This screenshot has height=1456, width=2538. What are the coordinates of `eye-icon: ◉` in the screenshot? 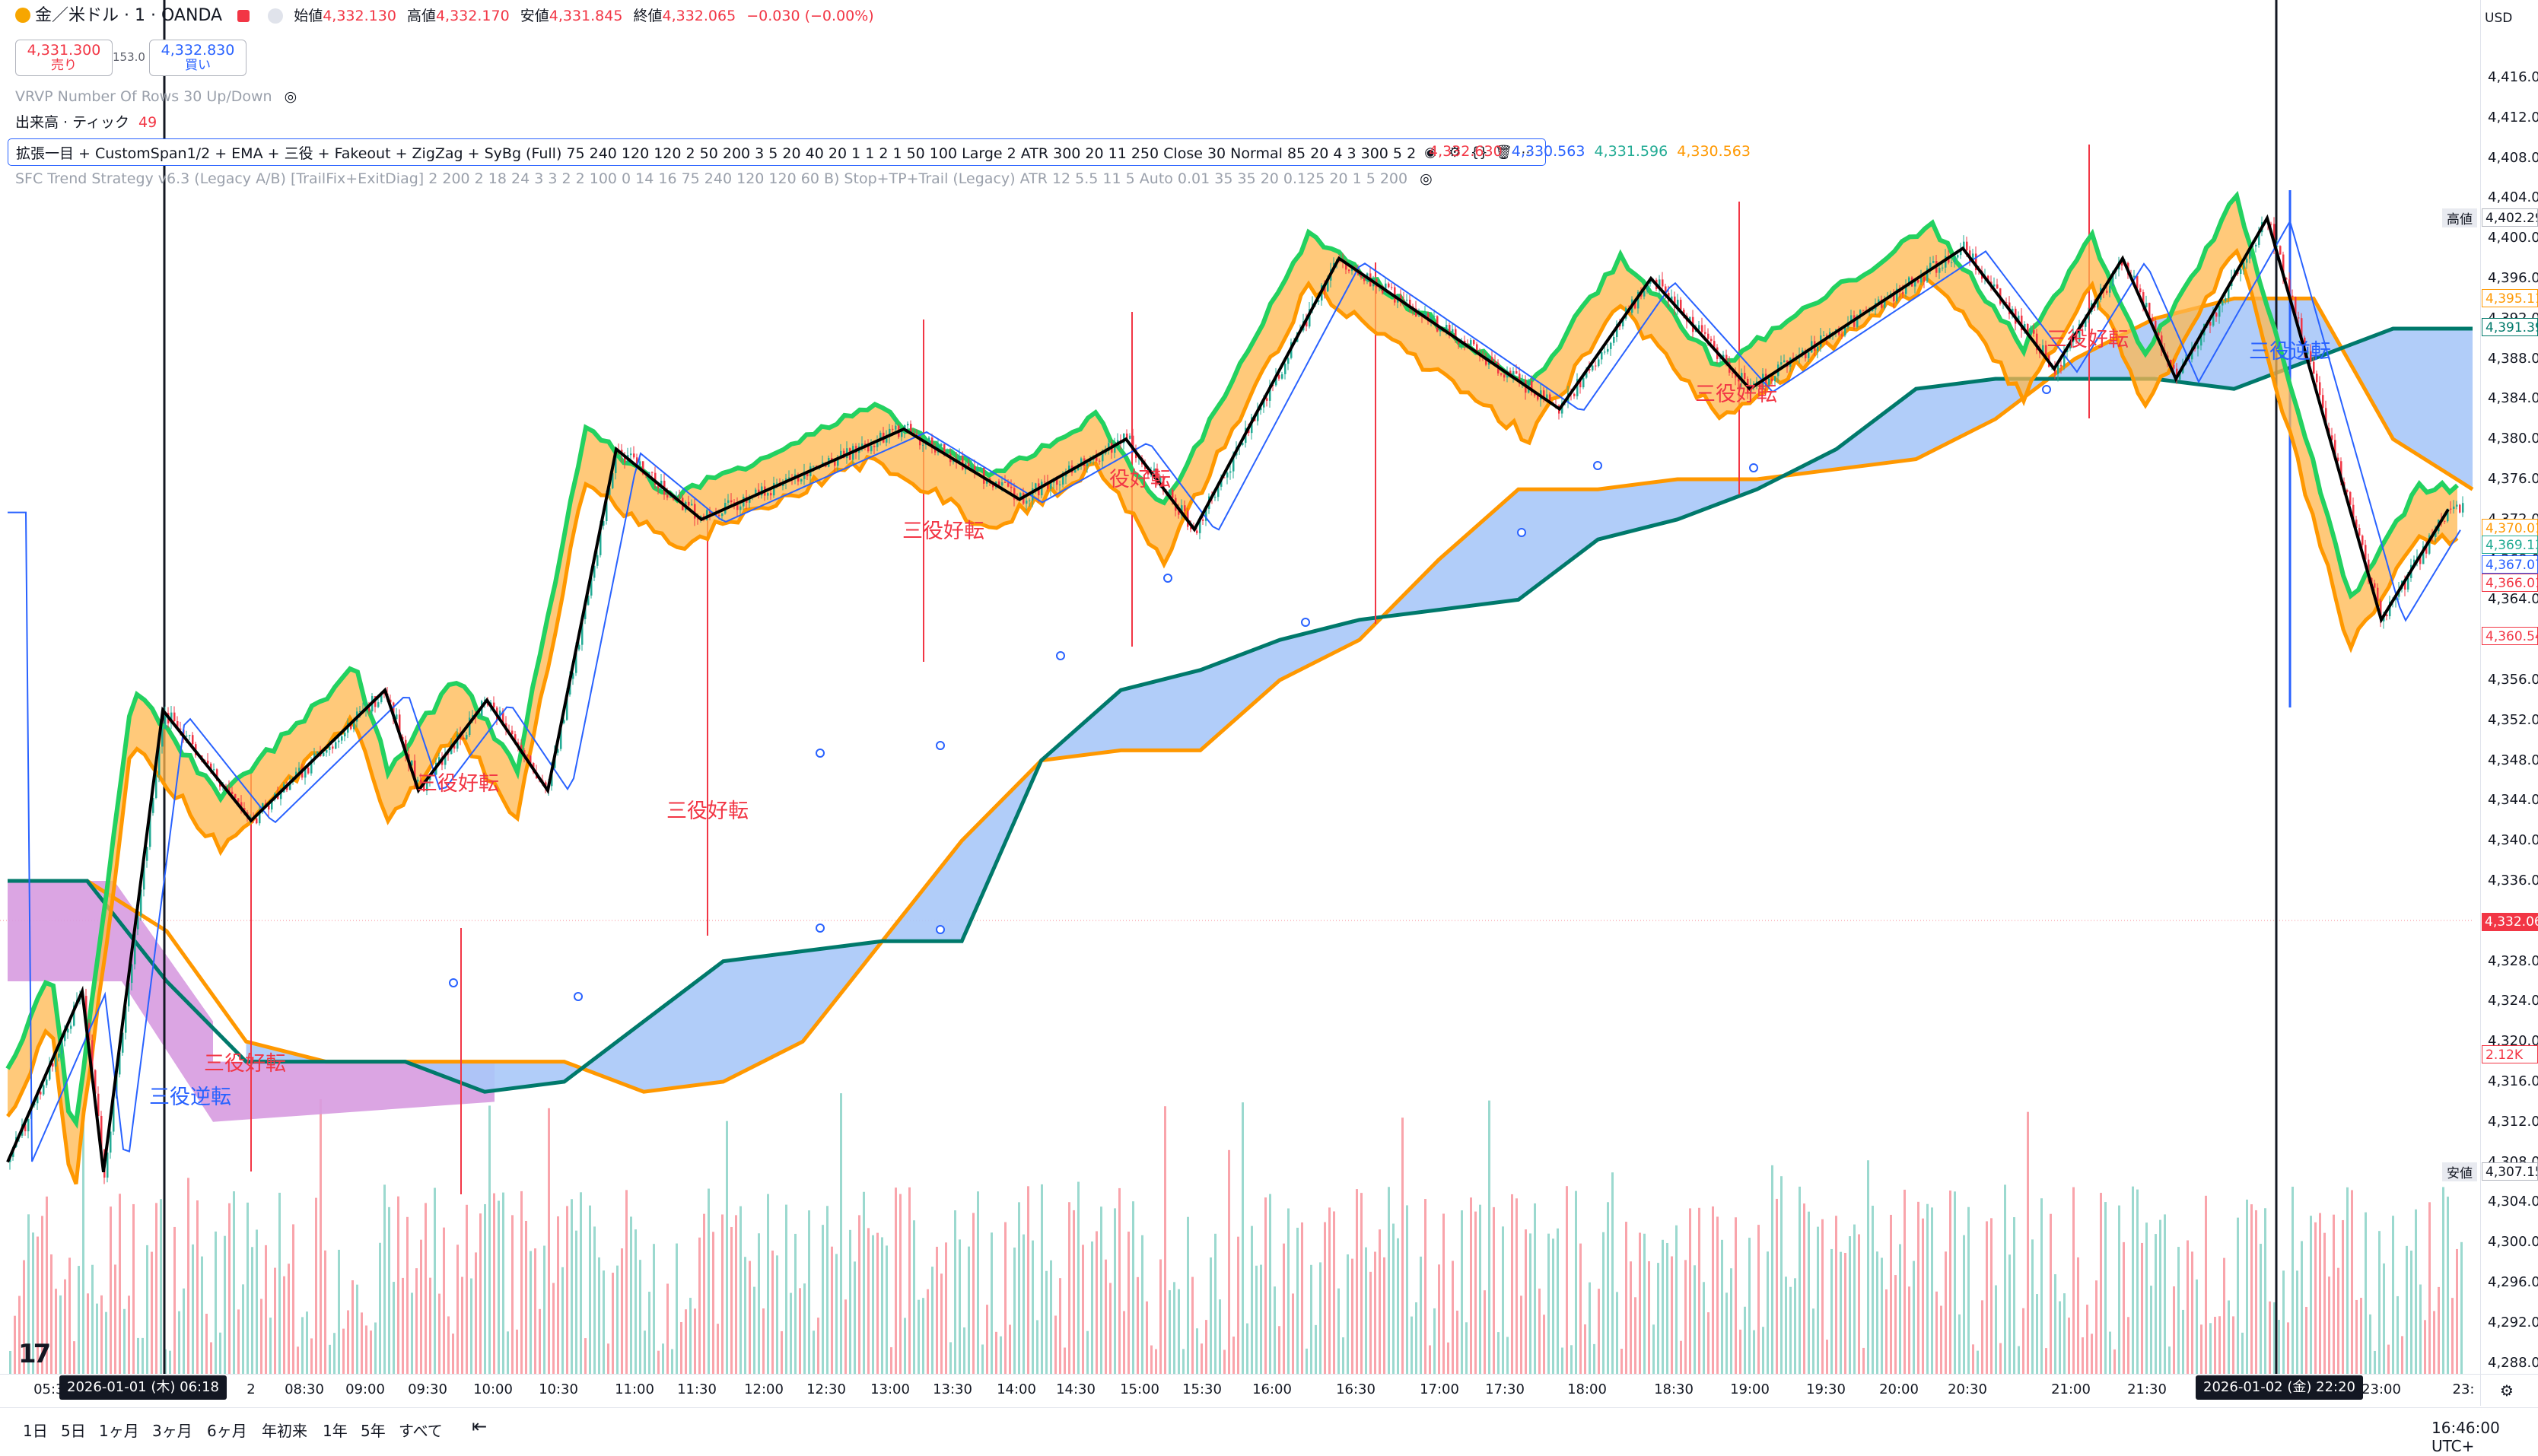 It's located at (1430, 153).